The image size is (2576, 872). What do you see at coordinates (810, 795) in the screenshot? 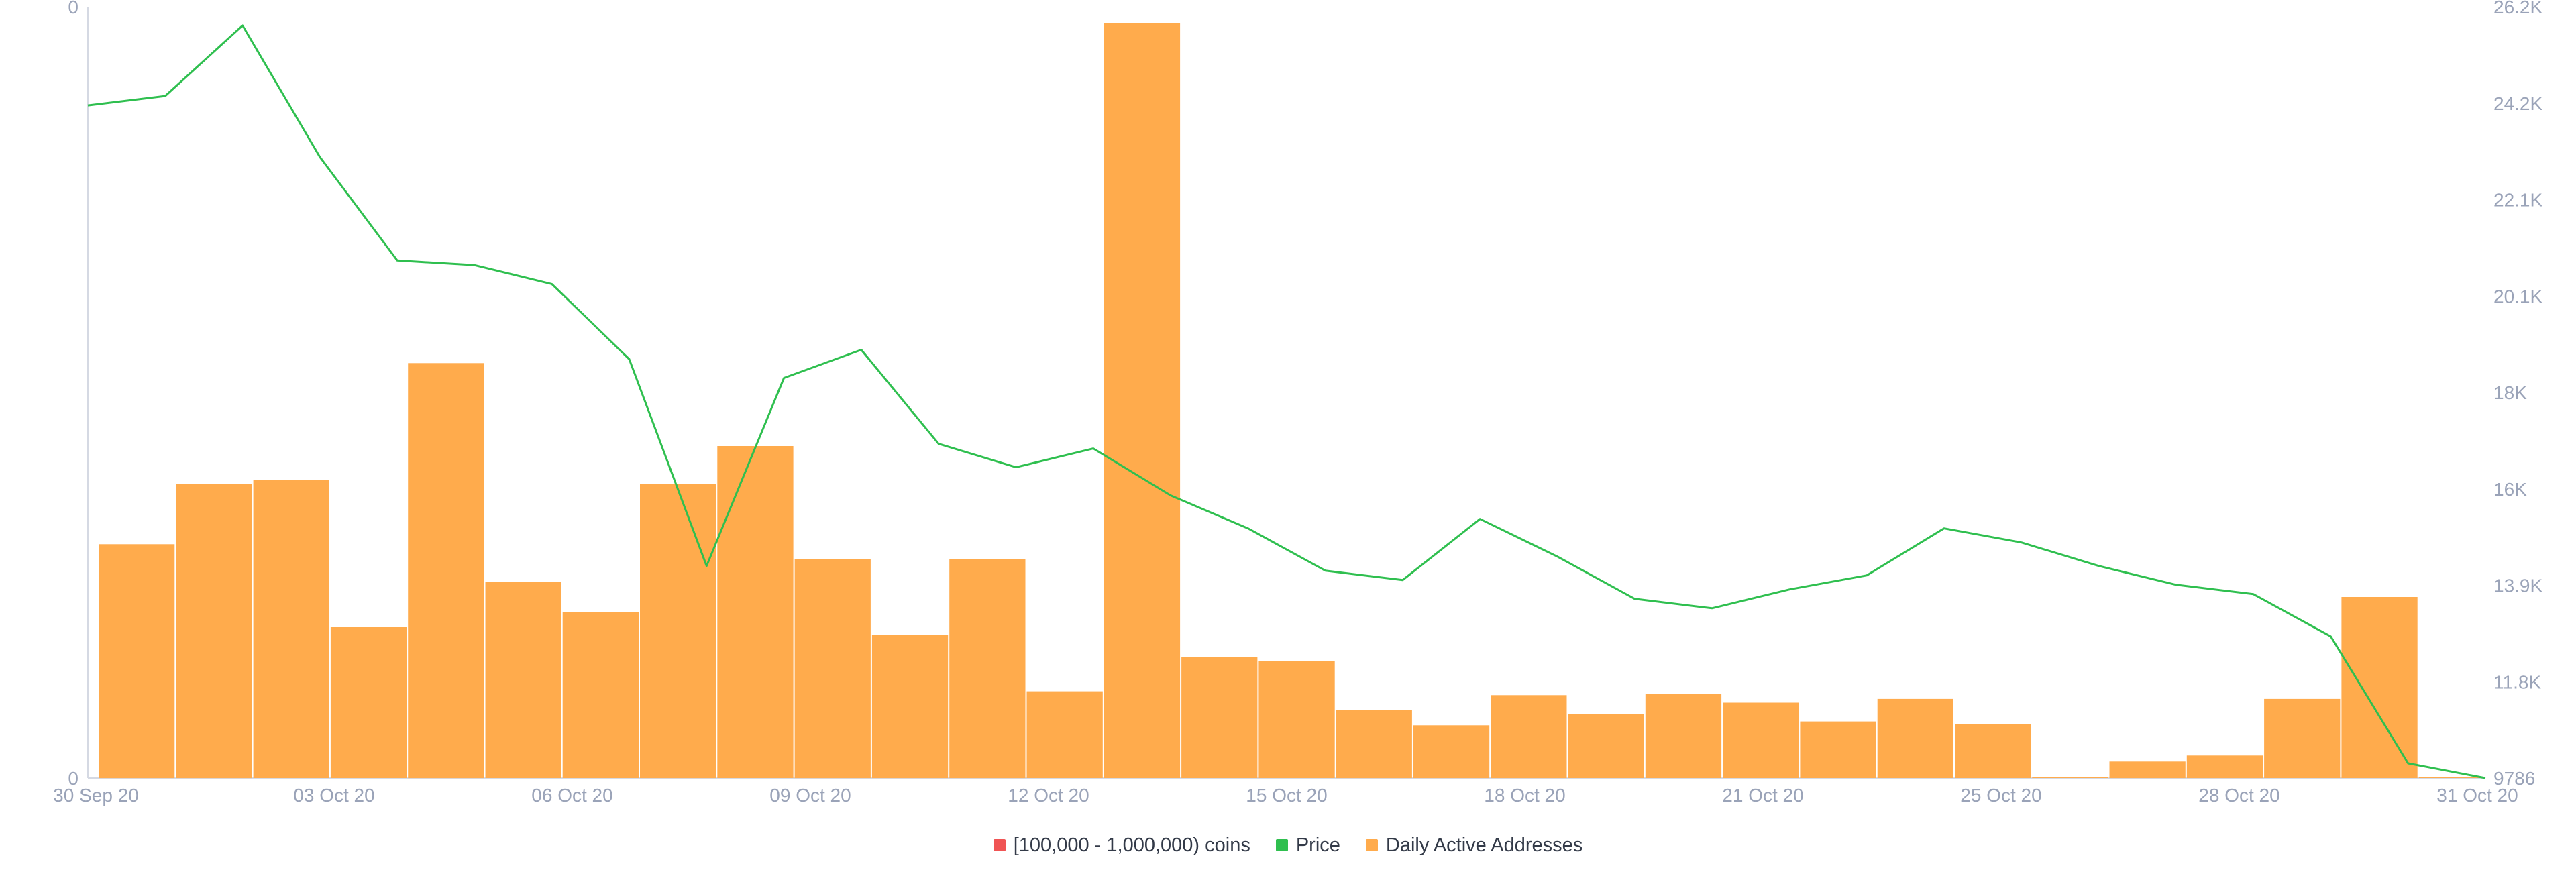
I see `x-tick-label: 09 Oct 20` at bounding box center [810, 795].